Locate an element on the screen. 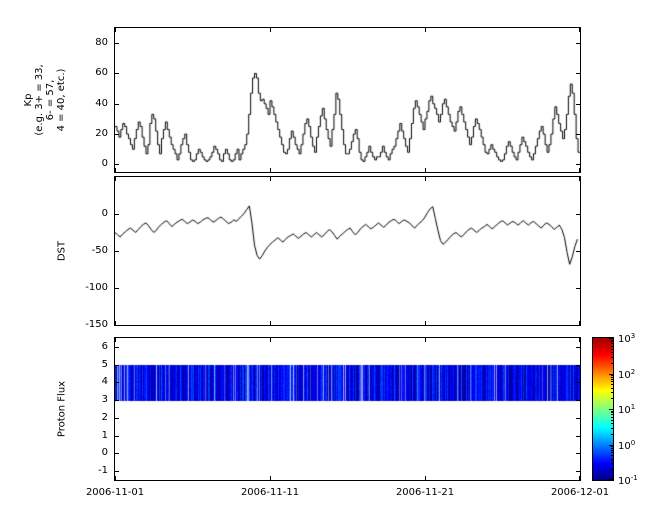 The image size is (665, 523). proton-y-tick-label: -1 is located at coordinates (103, 470).